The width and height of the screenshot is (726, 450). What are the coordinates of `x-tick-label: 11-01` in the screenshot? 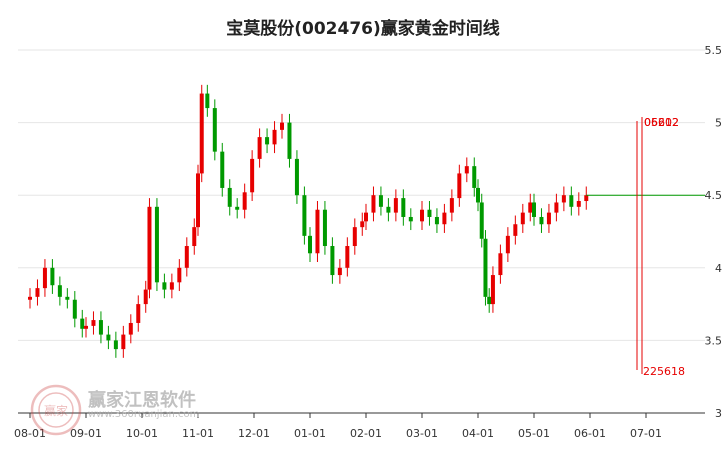 It's located at (198, 433).